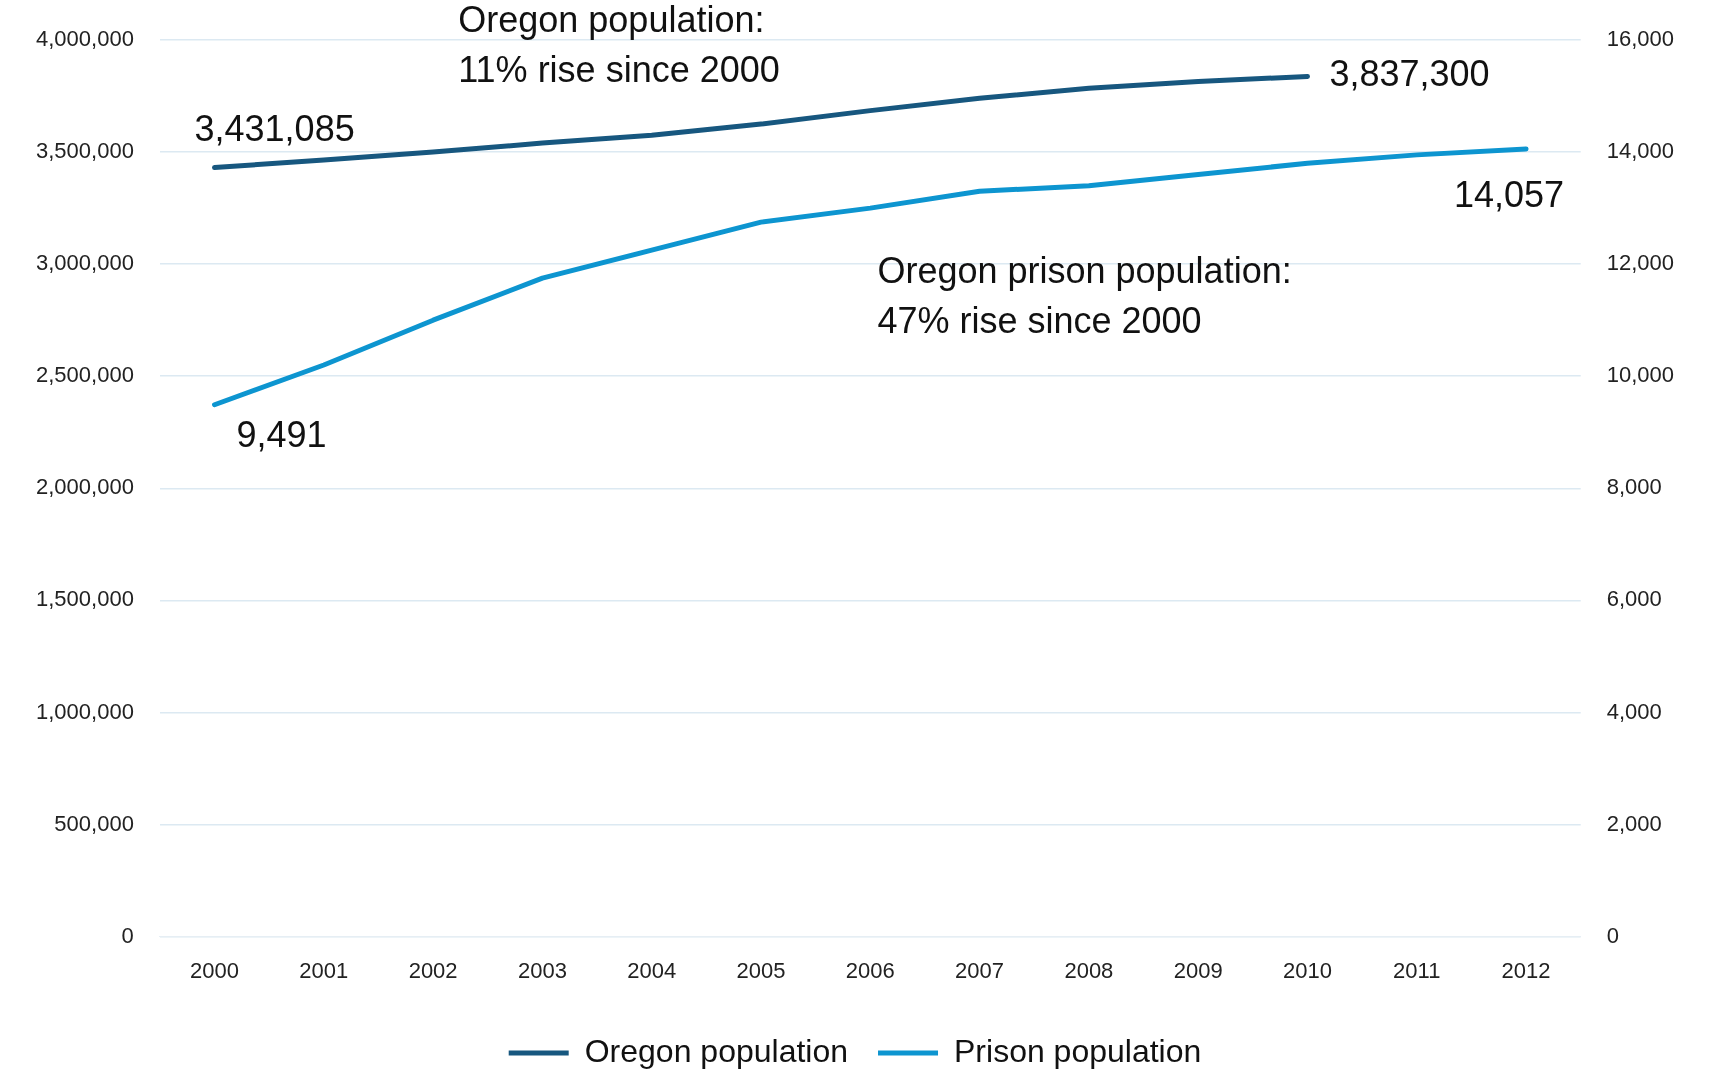 The width and height of the screenshot is (1710, 1079). I want to click on annotation: Oregon population: 11% rise since 2000, so click(619, 45).